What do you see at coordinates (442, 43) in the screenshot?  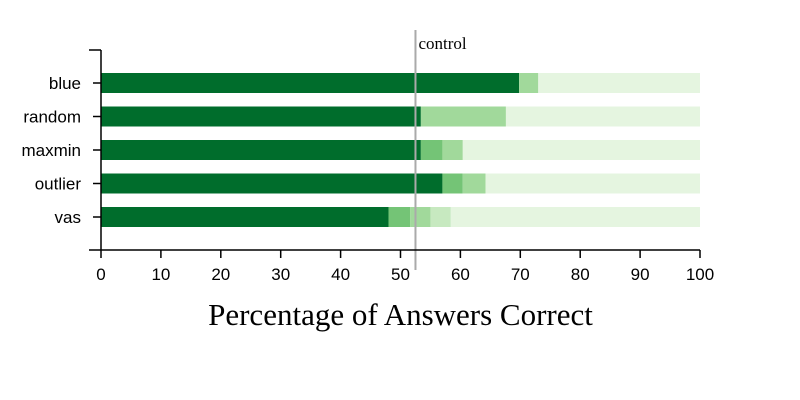 I see `control-reference-label: control` at bounding box center [442, 43].